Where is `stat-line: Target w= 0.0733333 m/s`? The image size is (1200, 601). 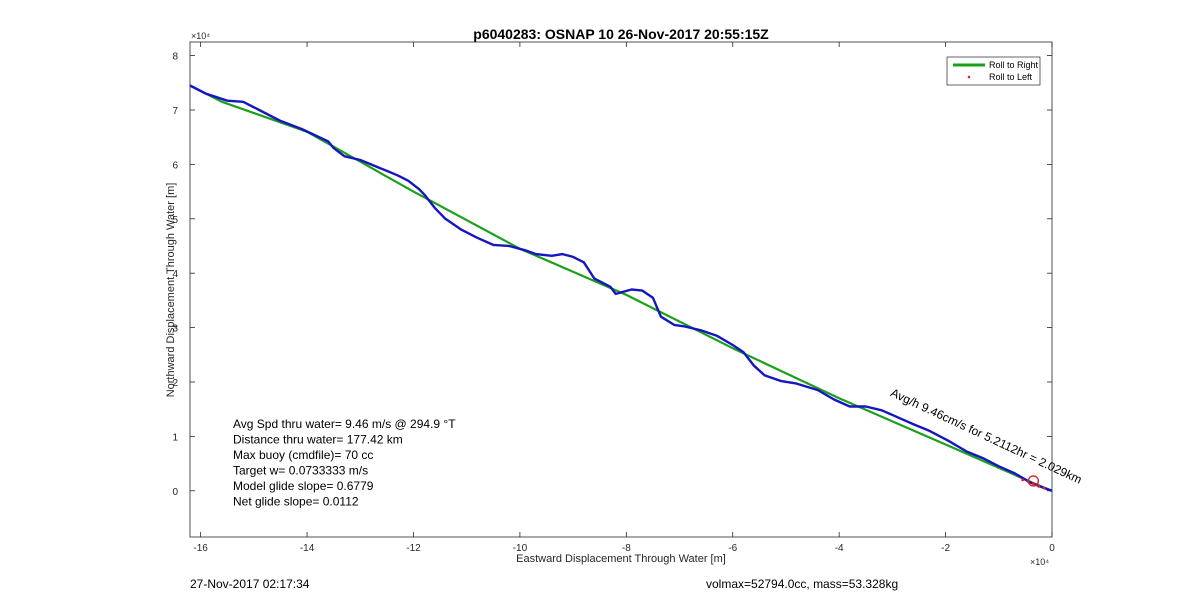
stat-line: Target w= 0.0733333 m/s is located at coordinates (300, 471).